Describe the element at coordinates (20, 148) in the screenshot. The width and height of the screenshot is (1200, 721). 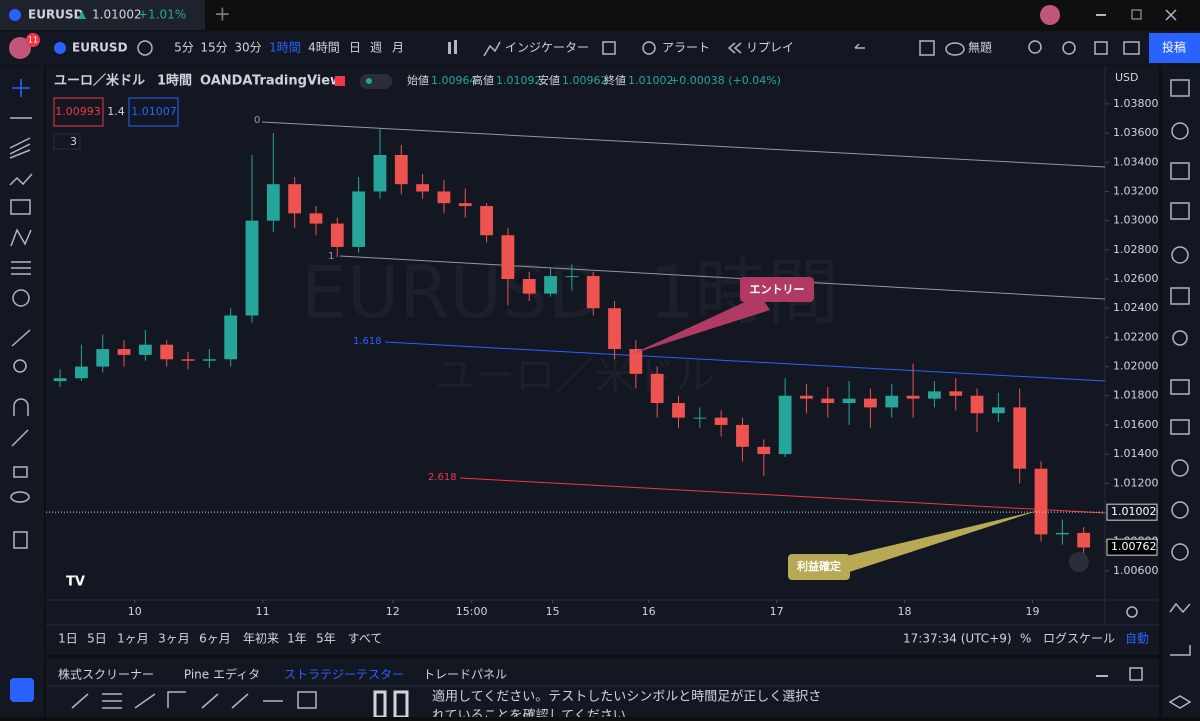
I see `fib-tool` at that location.